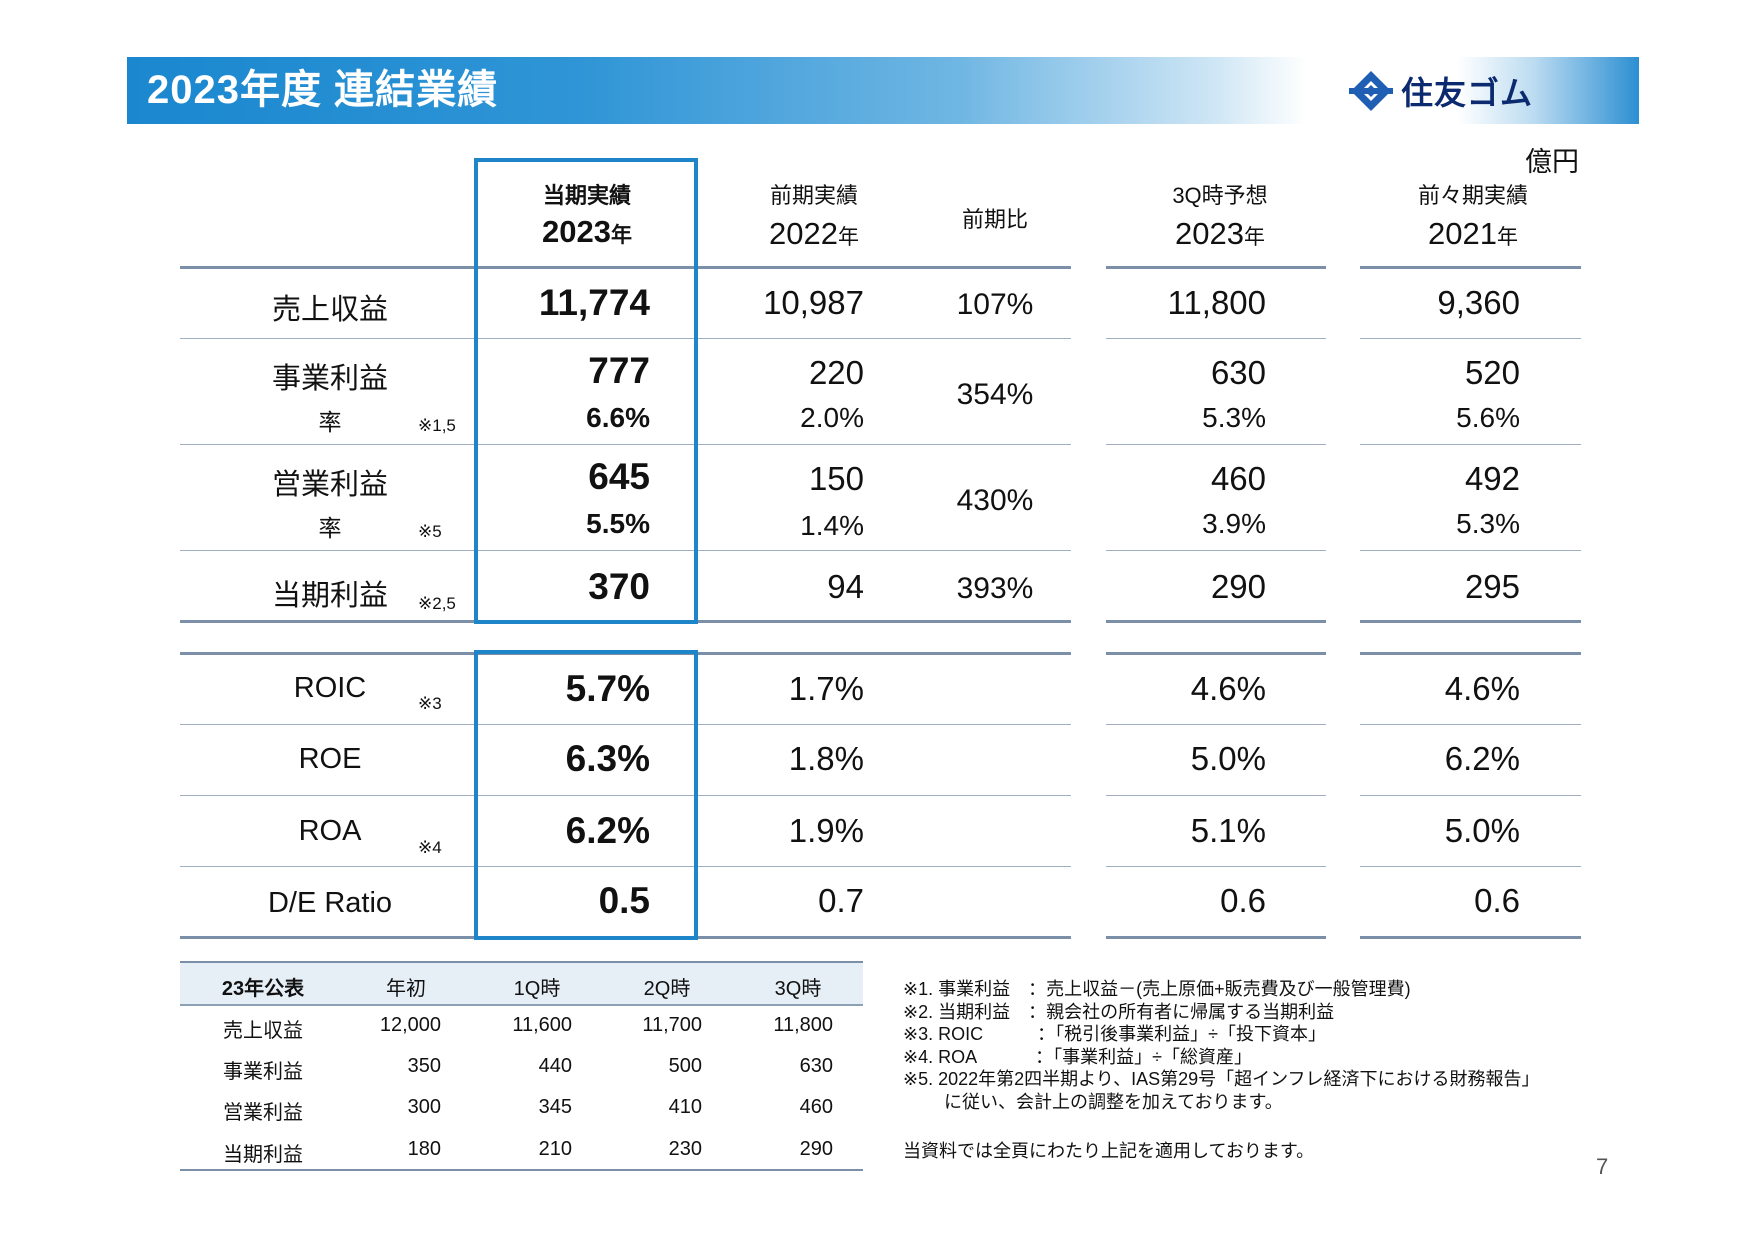 Image resolution: width=1754 pixels, height=1241 pixels. Describe the element at coordinates (1119, 1011) in the screenshot. I see `footnote: ※2. 当期利益 ：親会社の所有者に帰属する当期利益` at that location.